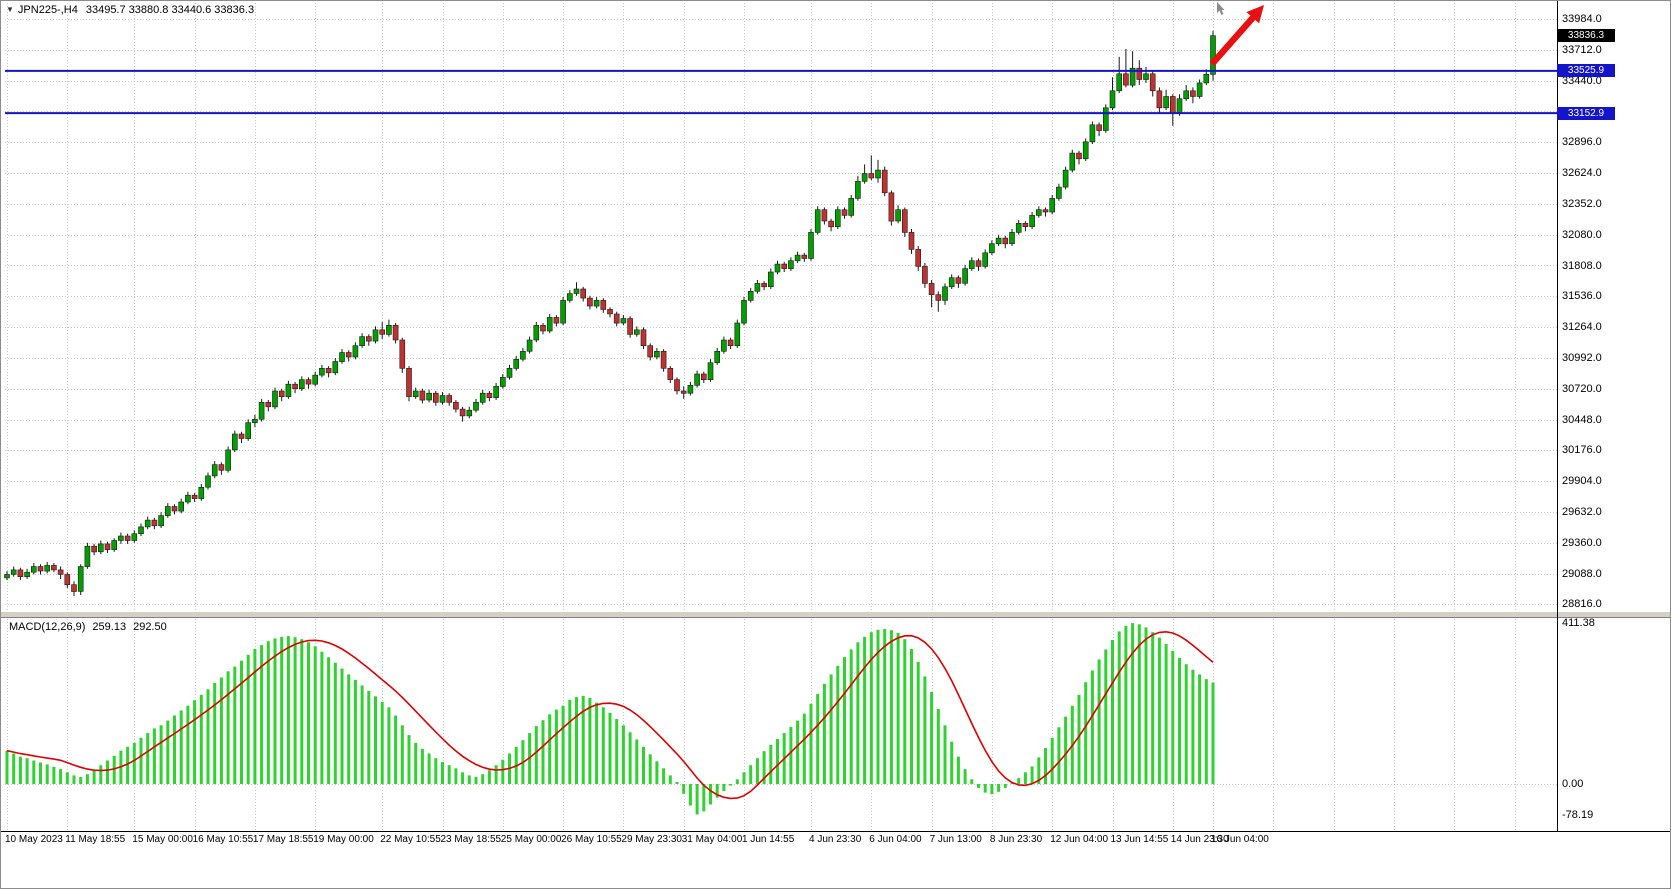 Image resolution: width=1671 pixels, height=889 pixels. Describe the element at coordinates (835, 839) in the screenshot. I see `time-axis-label: 4 Jun 23:30` at that location.